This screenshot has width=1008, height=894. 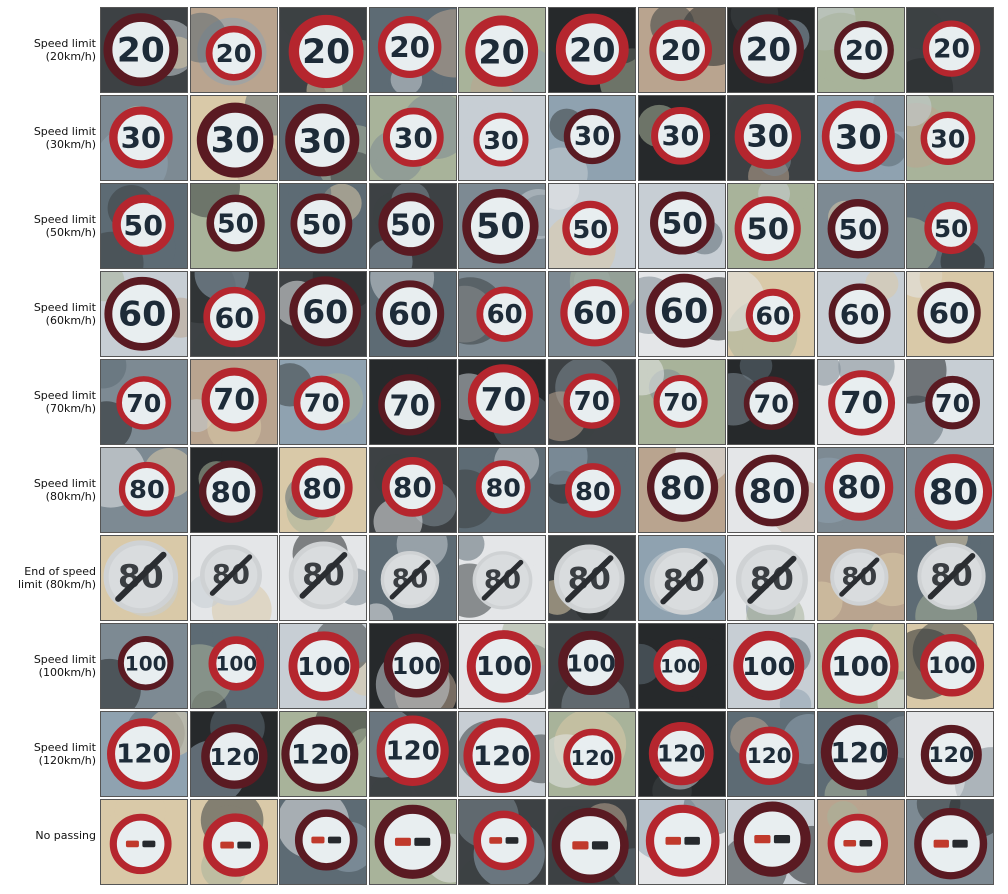 I want to click on row-label: Speed limit (70km/h), so click(x=64, y=402).